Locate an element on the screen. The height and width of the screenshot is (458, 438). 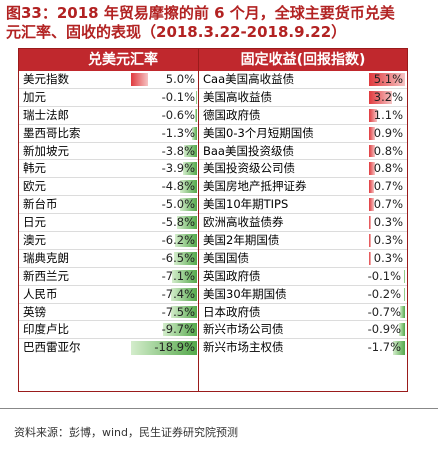
fx-row-name: 印度卢比 is located at coordinates (46, 329).